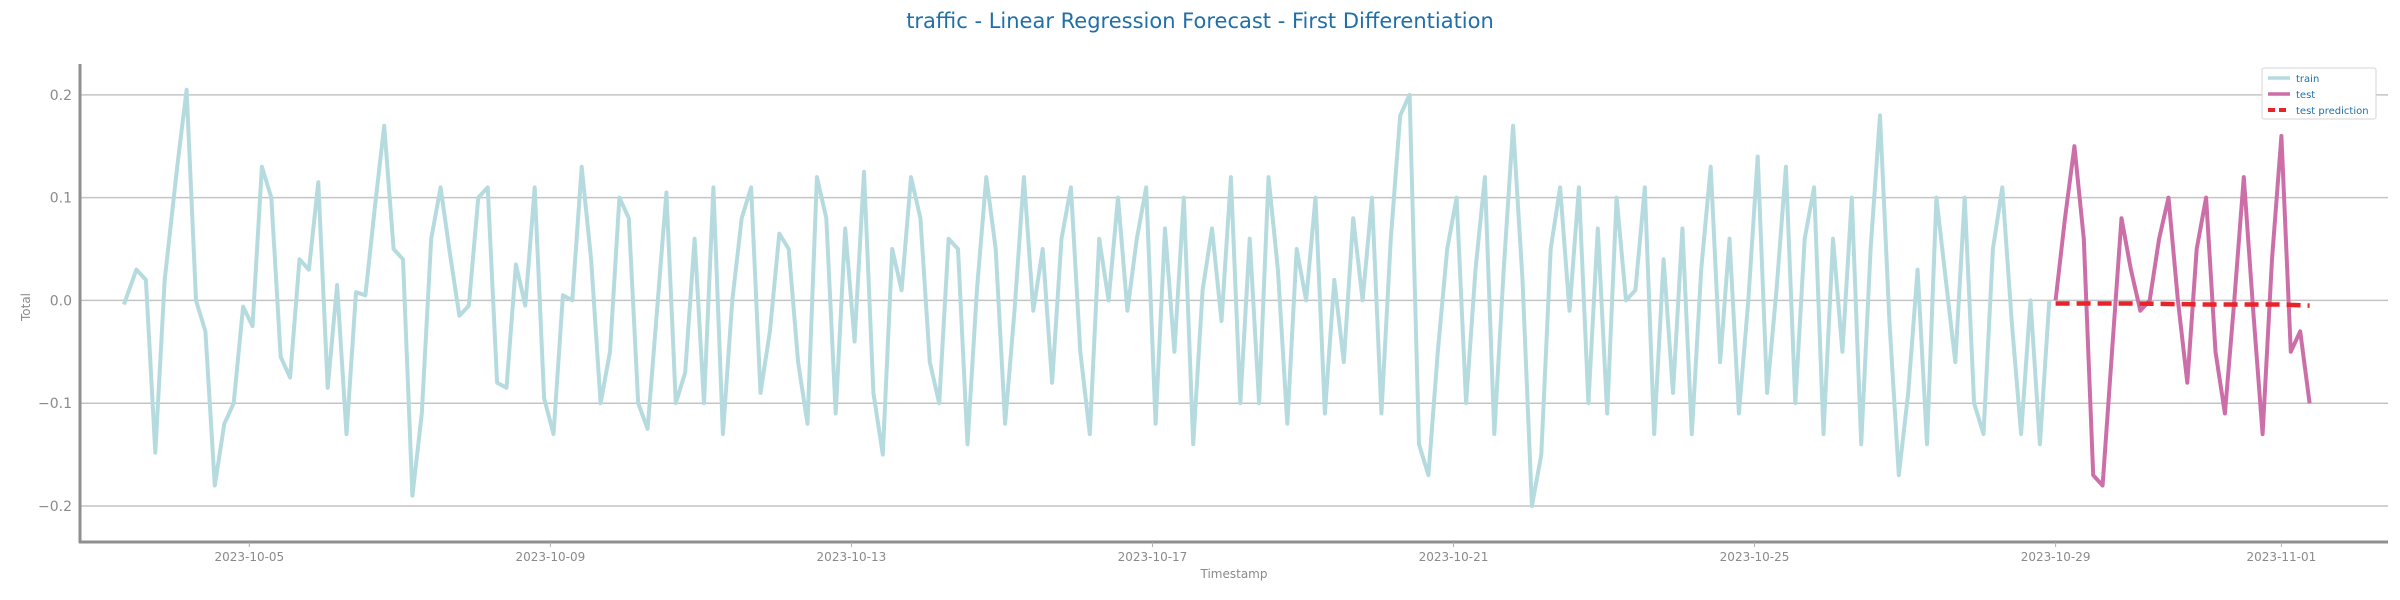 The width and height of the screenshot is (2400, 600). I want to click on x-tick-label: 2023-10-21, so click(1454, 557).